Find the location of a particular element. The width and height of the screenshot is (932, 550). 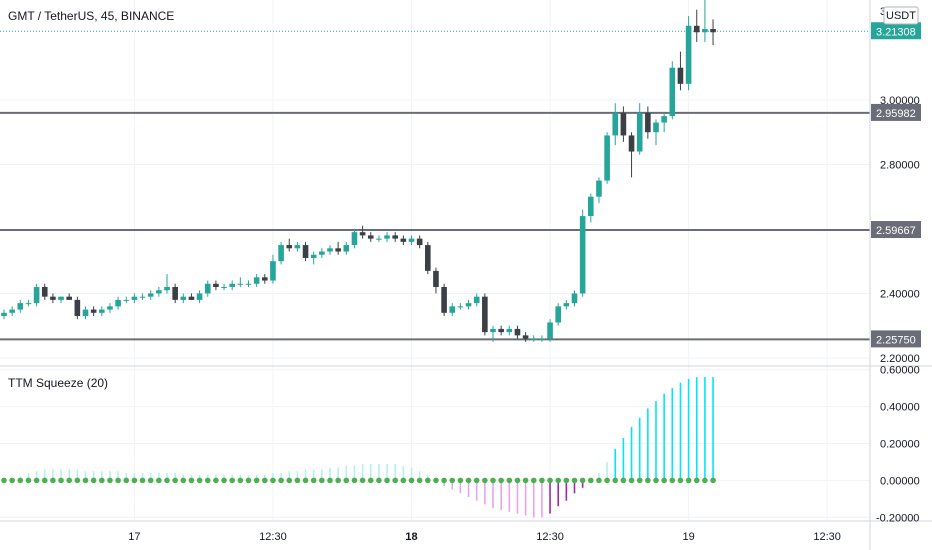

time-tick-label: 12:30 is located at coordinates (827, 537).